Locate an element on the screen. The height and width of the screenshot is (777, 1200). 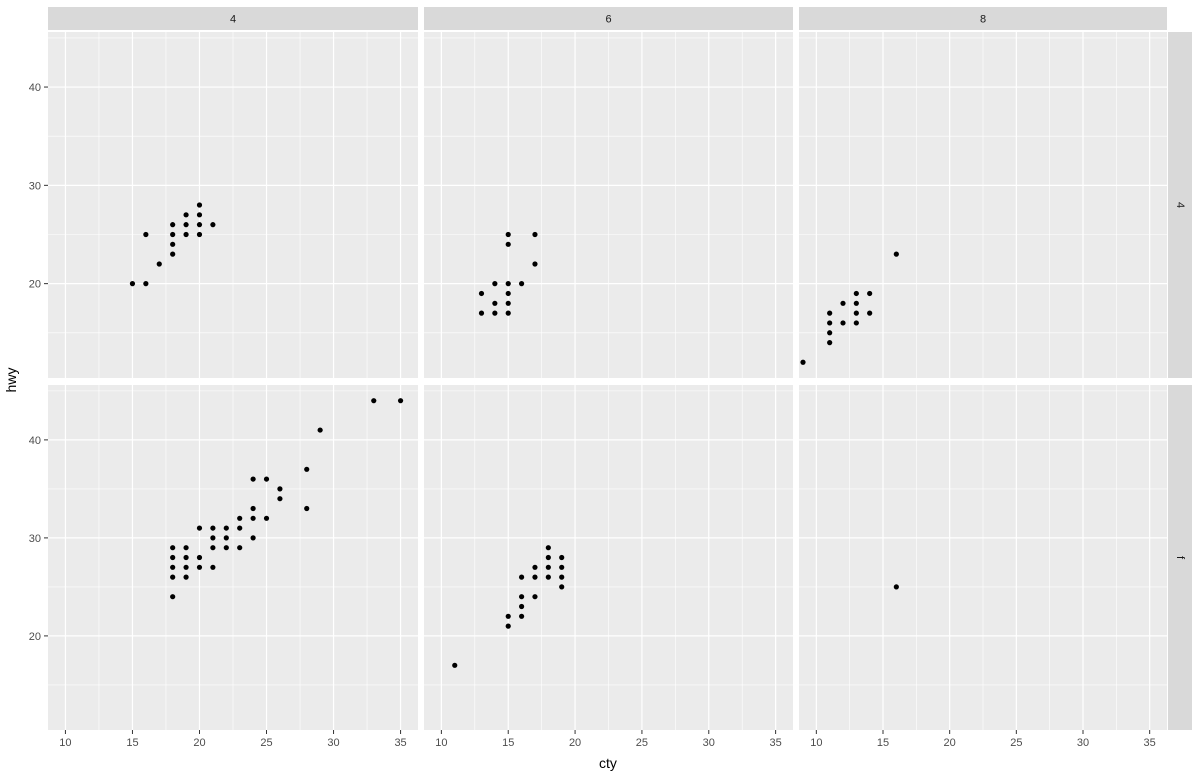
strip-label-row: f is located at coordinates (1180, 558).